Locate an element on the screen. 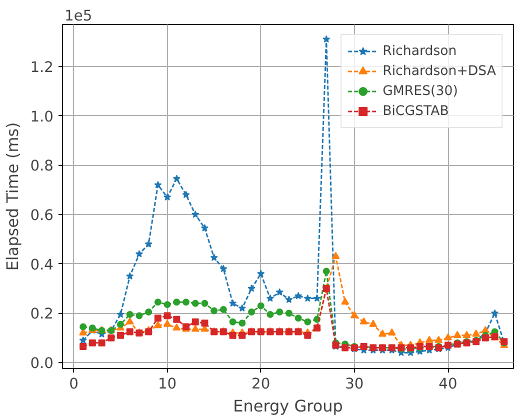  y-tick-label: 0.8 is located at coordinates (42, 166).